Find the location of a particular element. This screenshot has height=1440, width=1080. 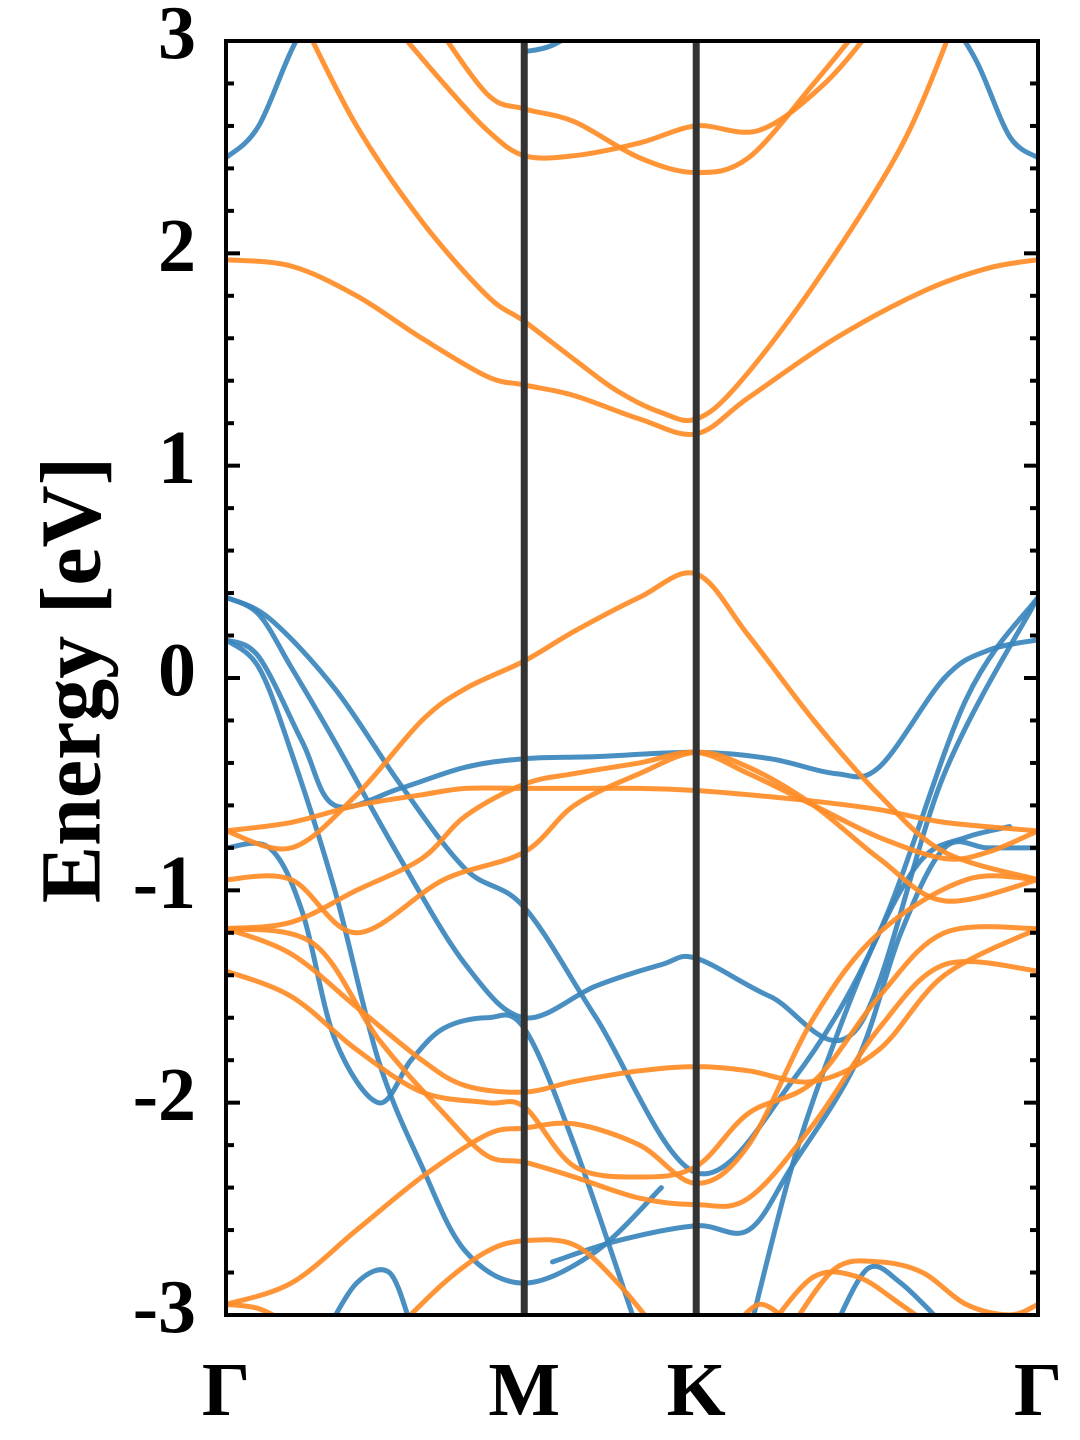

y-axis-tick-labels: 3 2 1 0 -1 -2 -3 is located at coordinates (164, 674).